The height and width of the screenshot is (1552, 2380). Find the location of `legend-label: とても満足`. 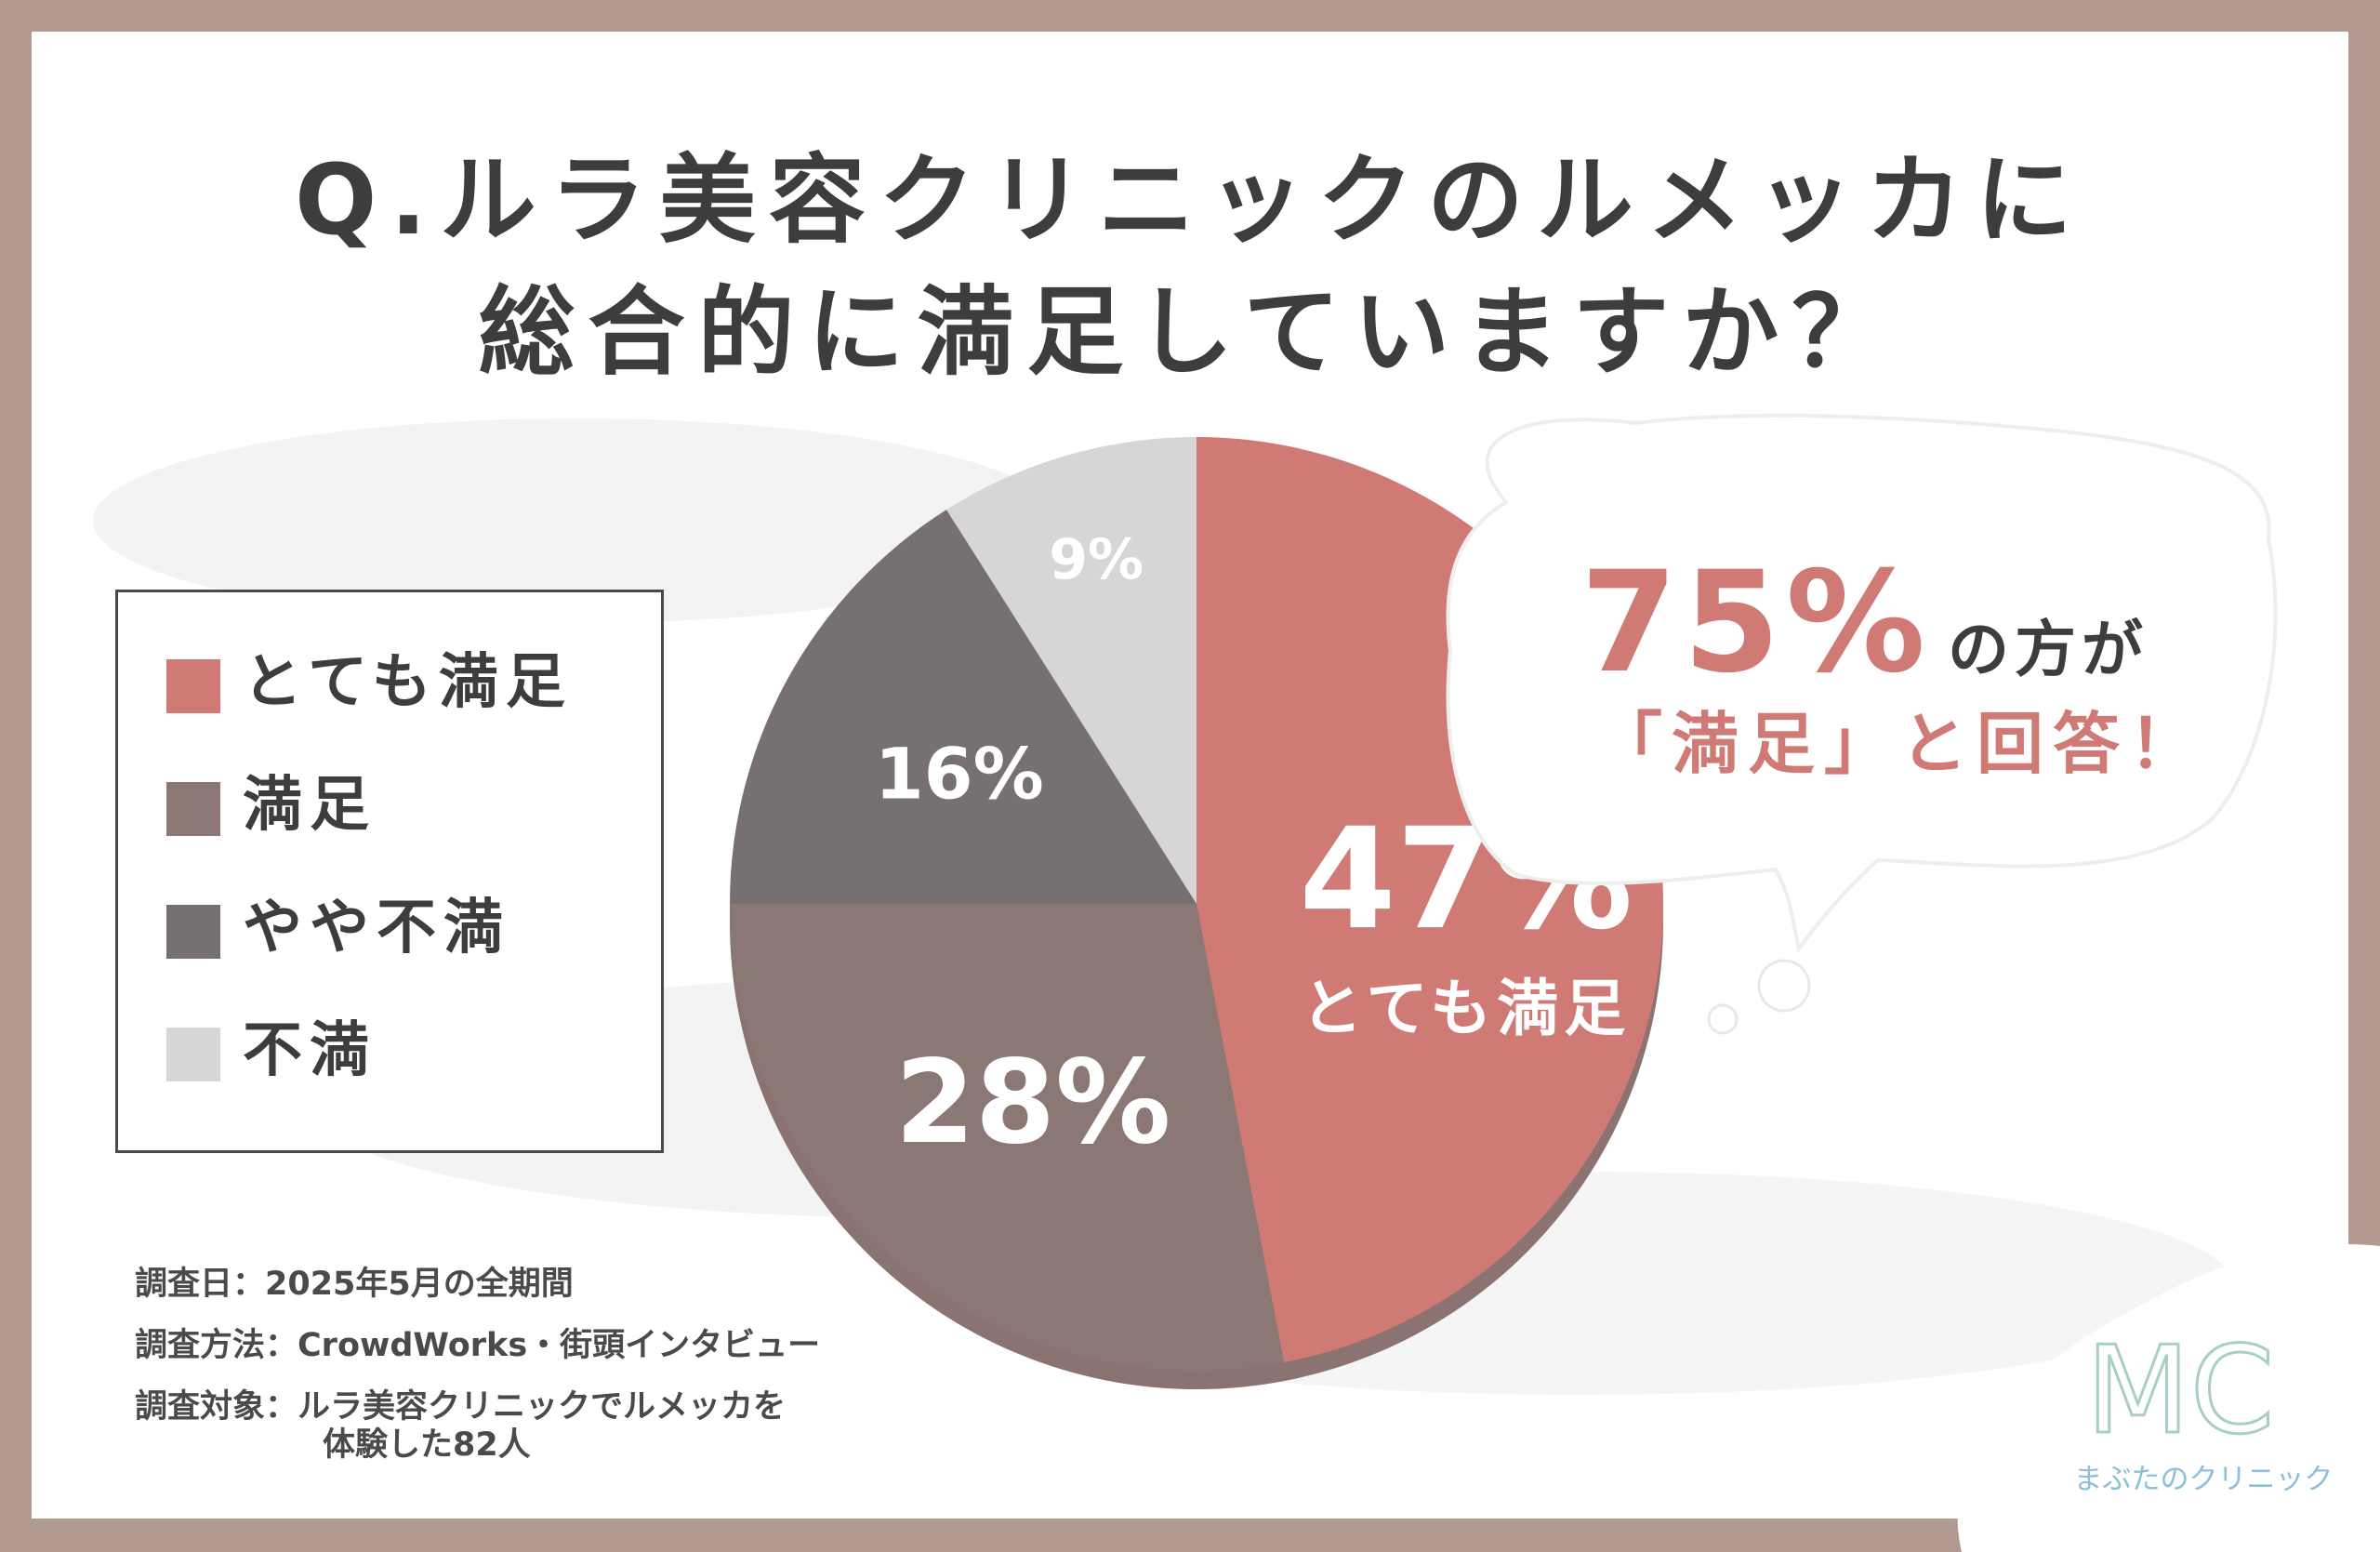

legend-label: とても満足 is located at coordinates (408, 682).